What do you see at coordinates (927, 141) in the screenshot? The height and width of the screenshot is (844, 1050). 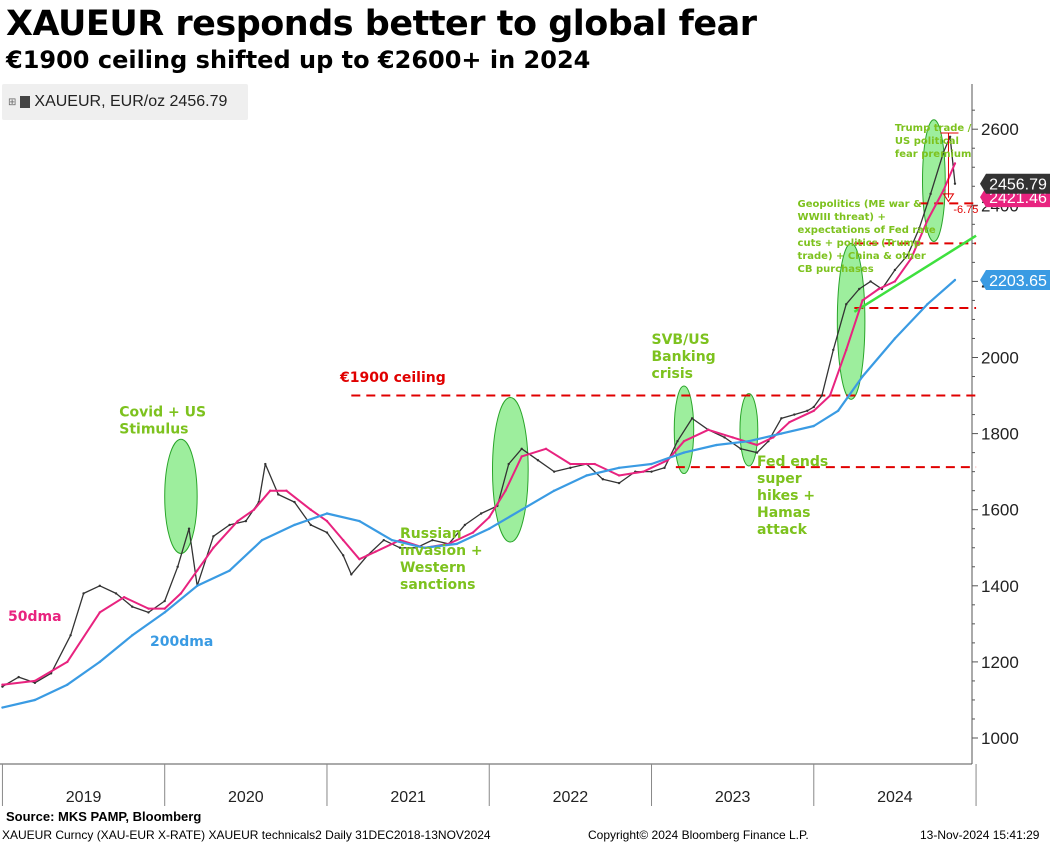 I see `annotation-line: US political` at bounding box center [927, 141].